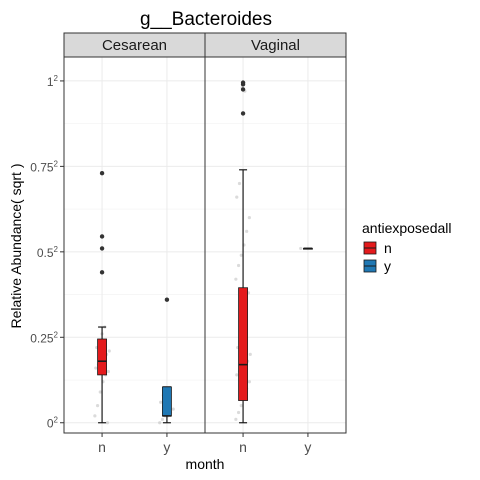 This screenshot has height=480, width=480. I want to click on y-tick-label: 0.752, so click(44, 166).